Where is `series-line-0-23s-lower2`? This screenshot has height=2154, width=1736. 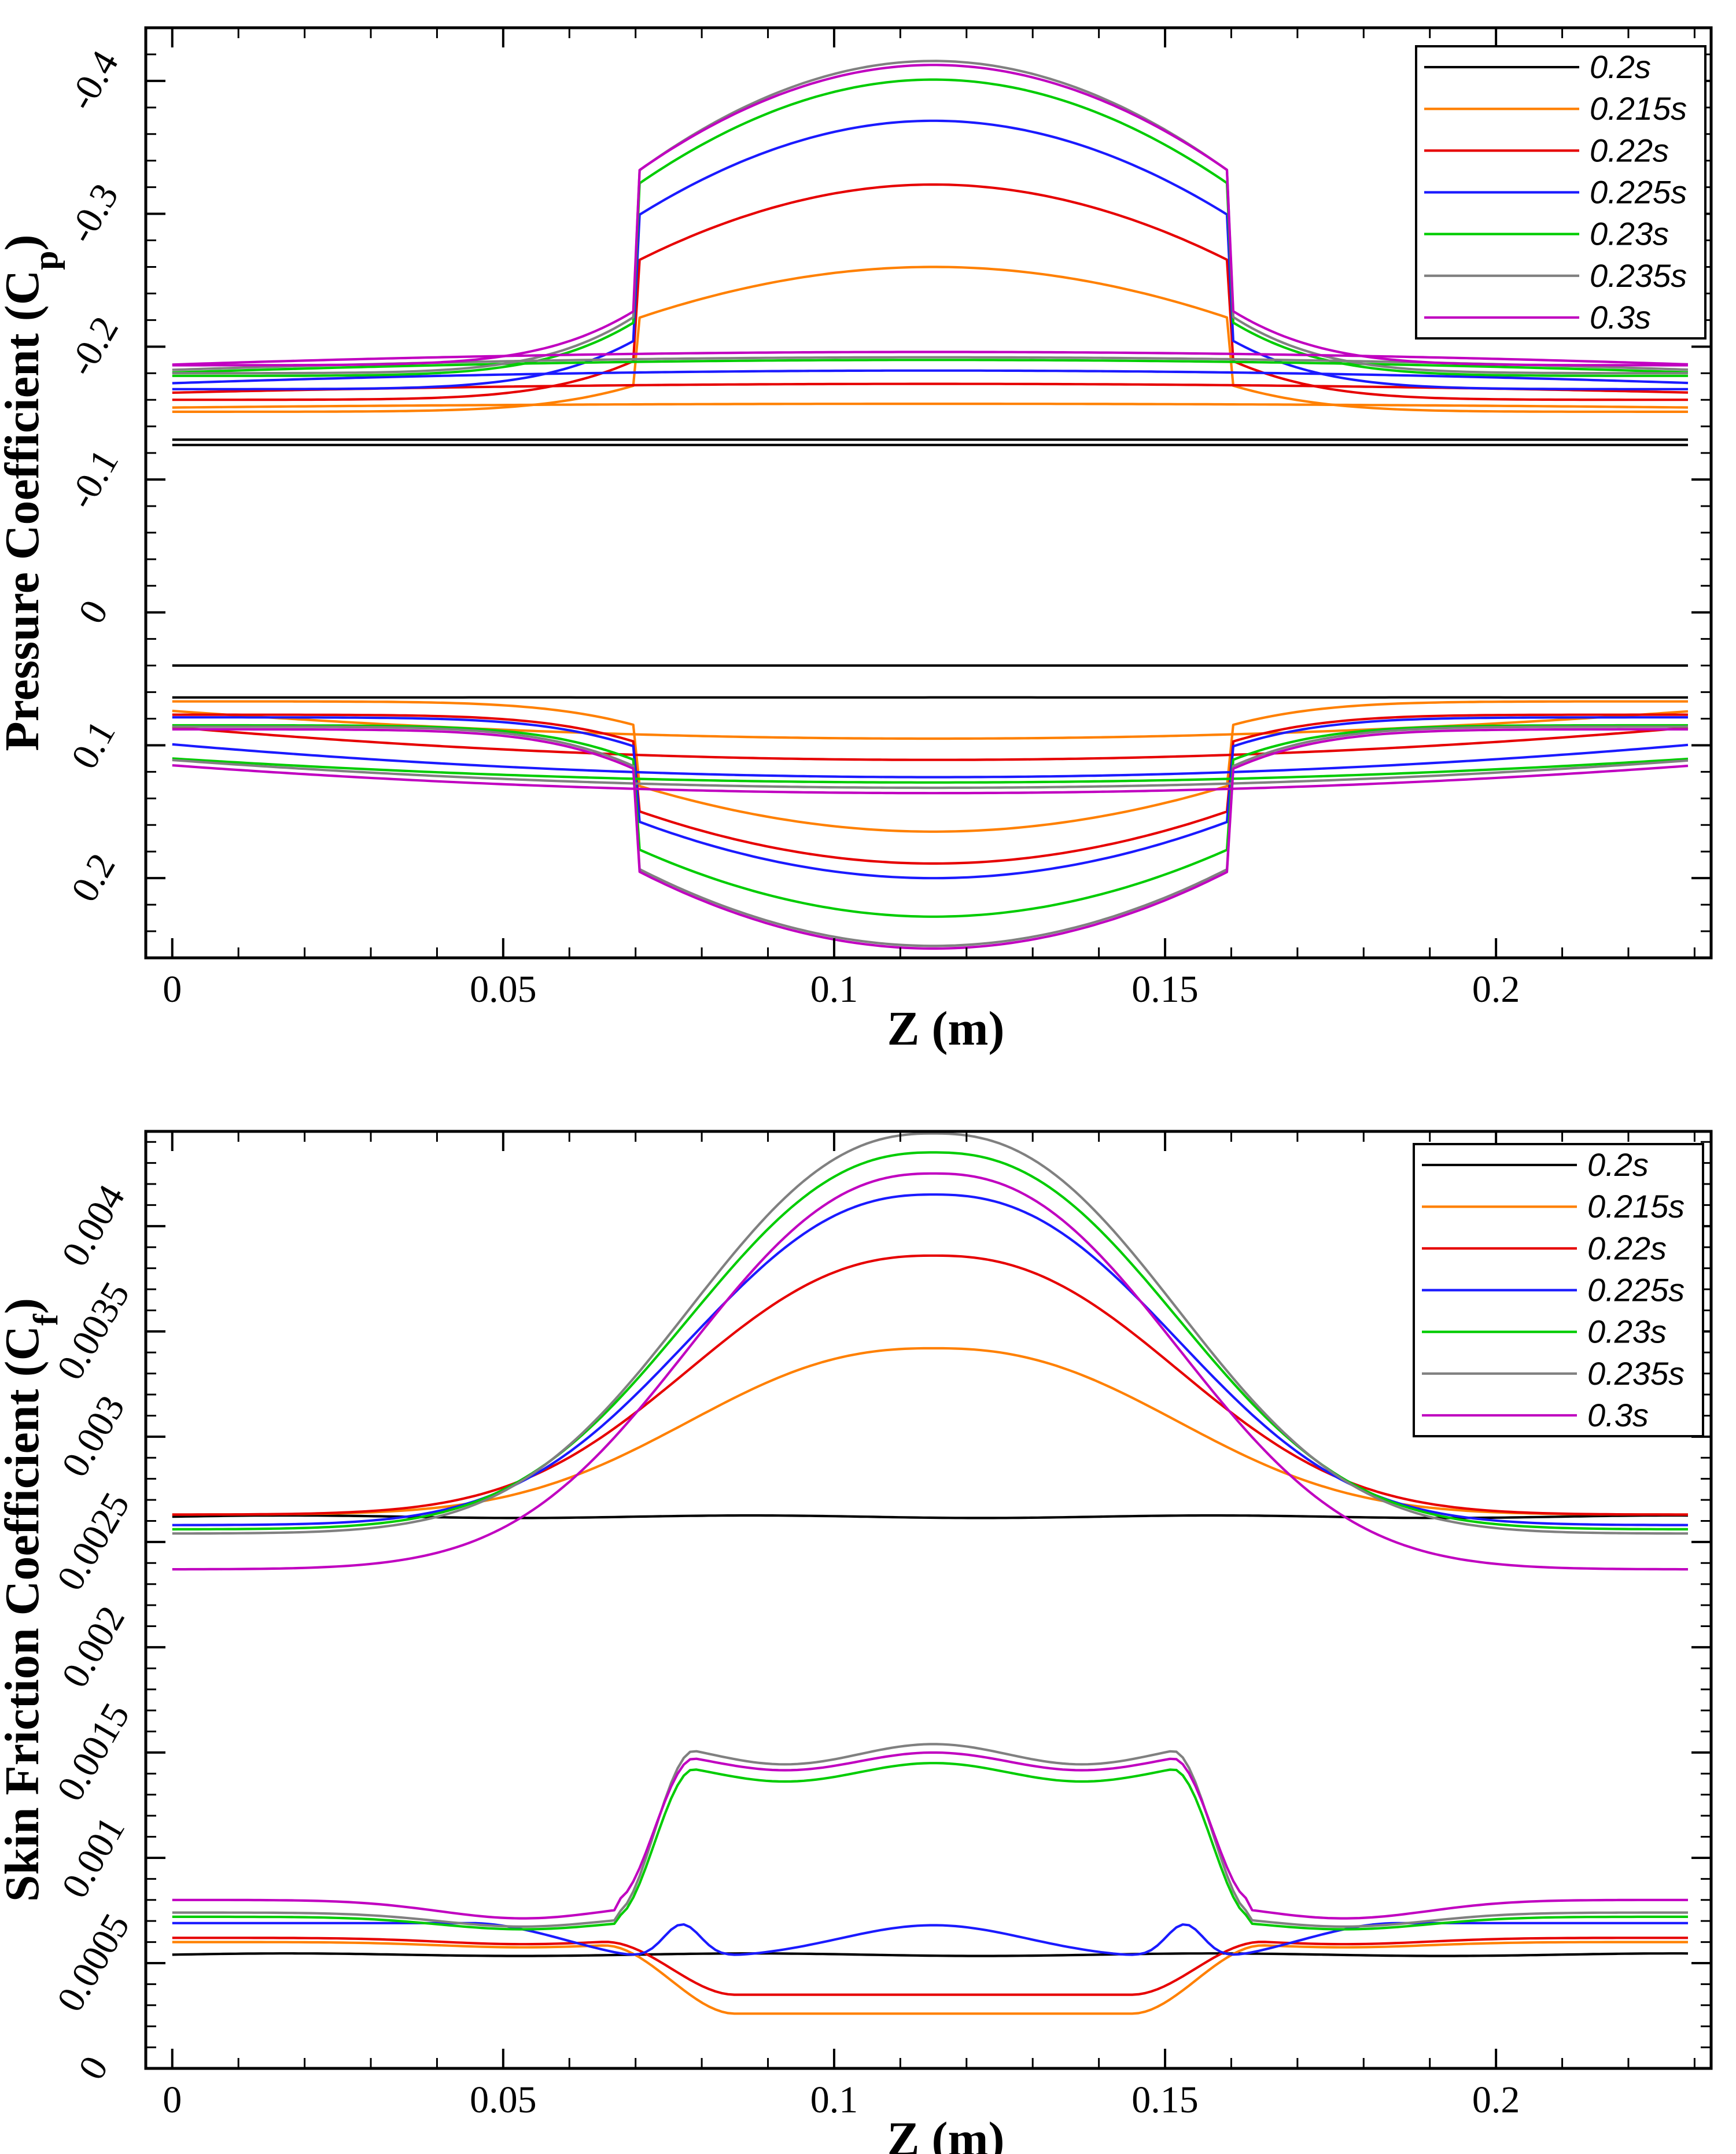 series-line-0-23s-lower2 is located at coordinates (930, 770).